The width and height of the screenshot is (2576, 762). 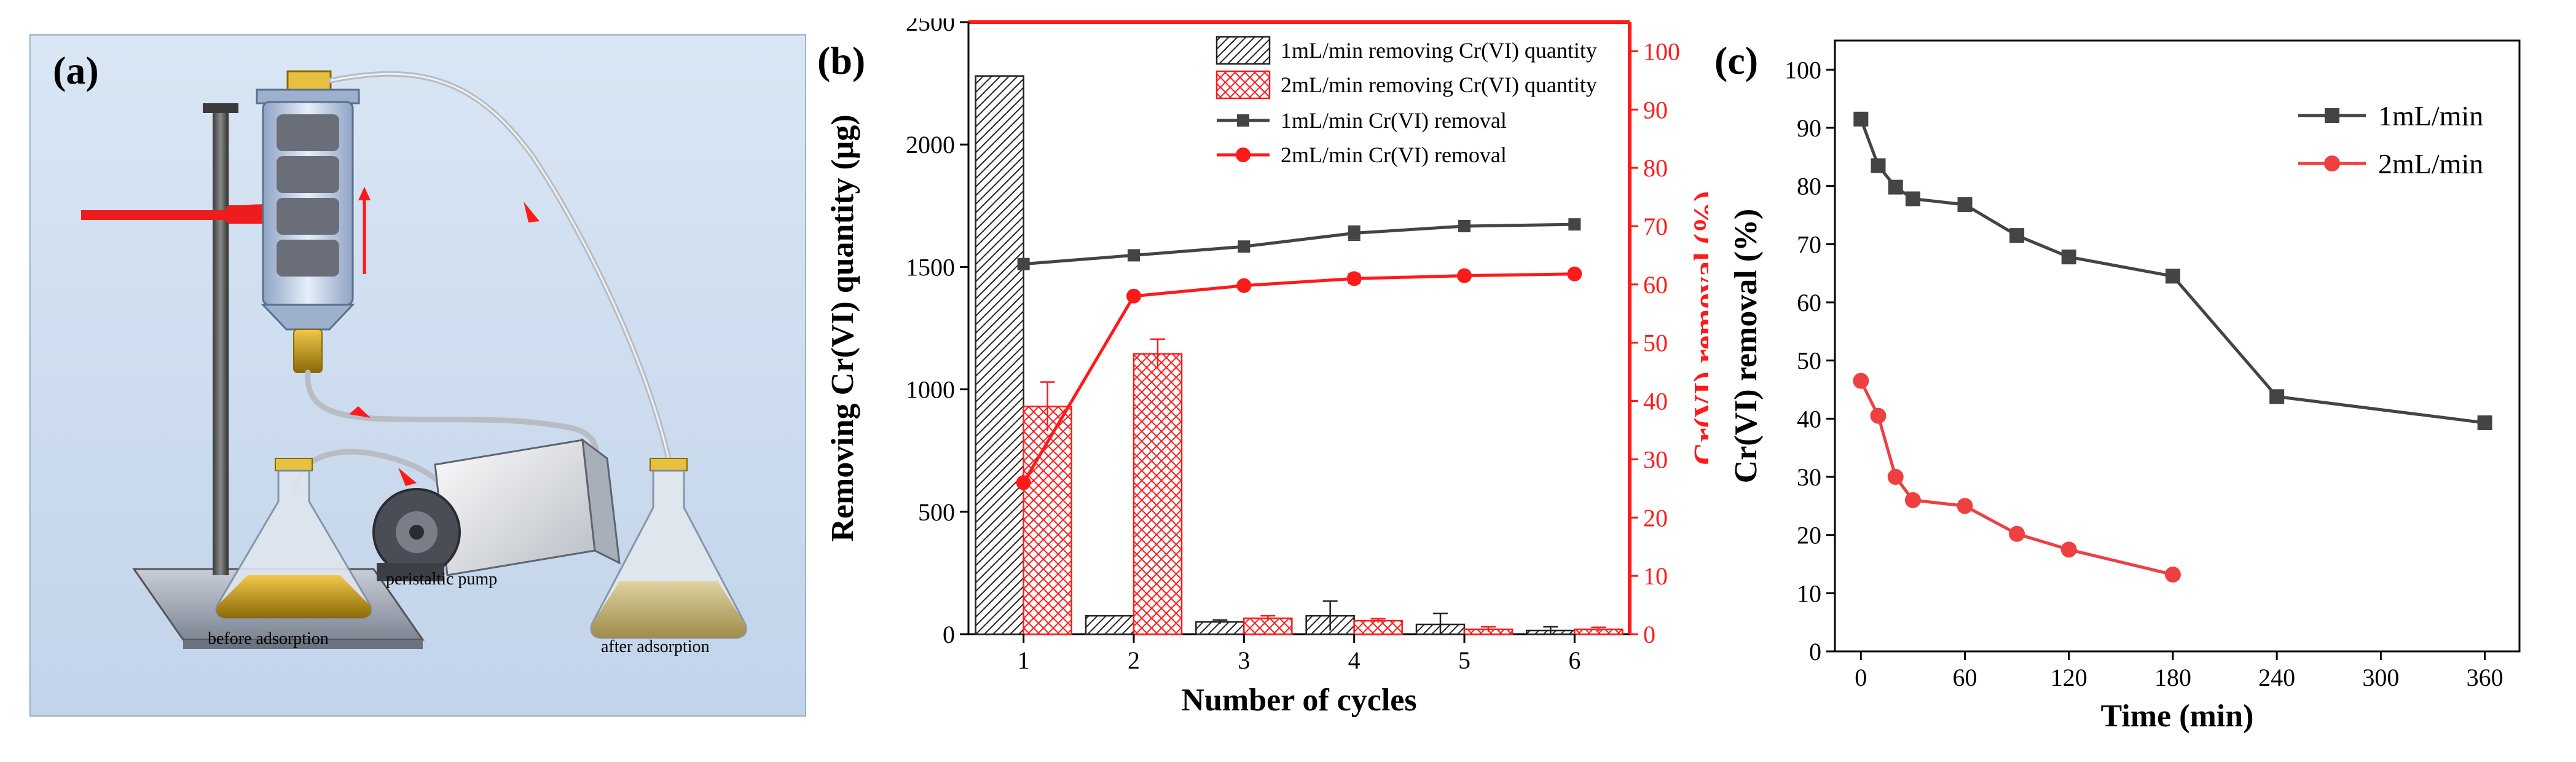 I want to click on legend-label: 2mL/min removing Cr(VI) quantity, so click(x=1439, y=85).